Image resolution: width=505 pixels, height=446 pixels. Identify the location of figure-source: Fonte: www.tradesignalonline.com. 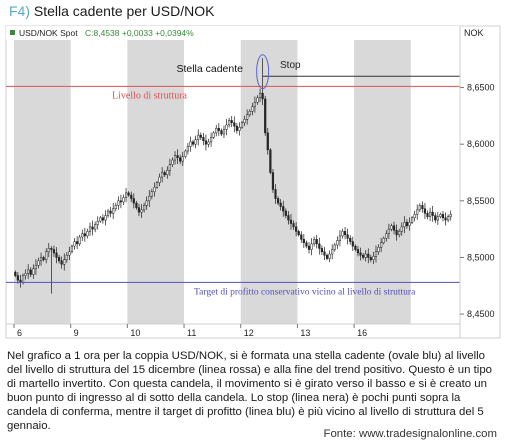
(410, 434).